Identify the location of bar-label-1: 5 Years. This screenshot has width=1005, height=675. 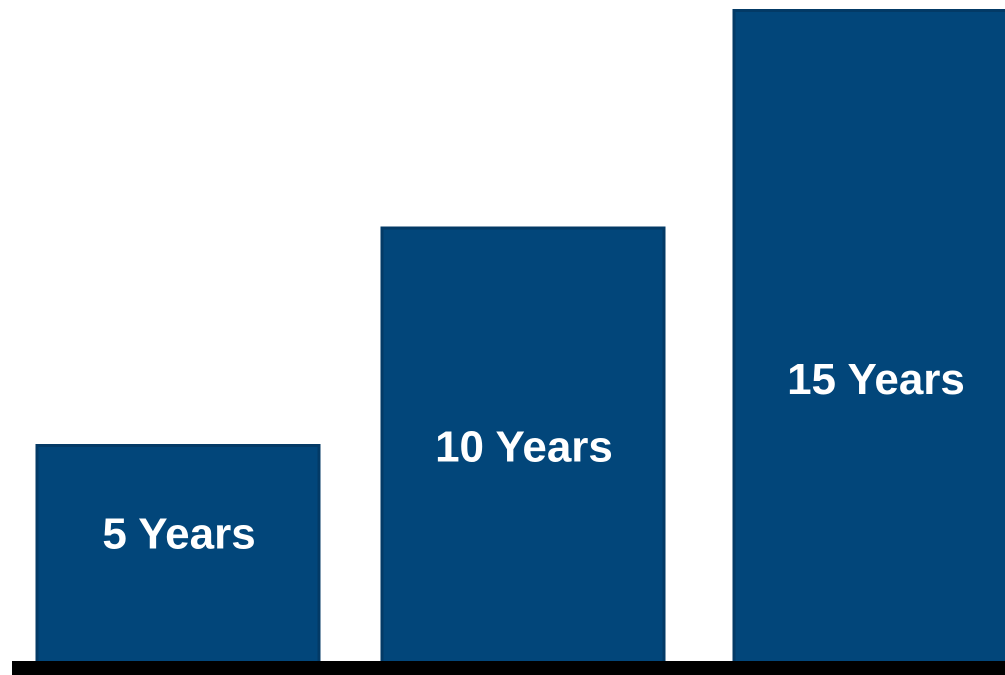
(178, 533).